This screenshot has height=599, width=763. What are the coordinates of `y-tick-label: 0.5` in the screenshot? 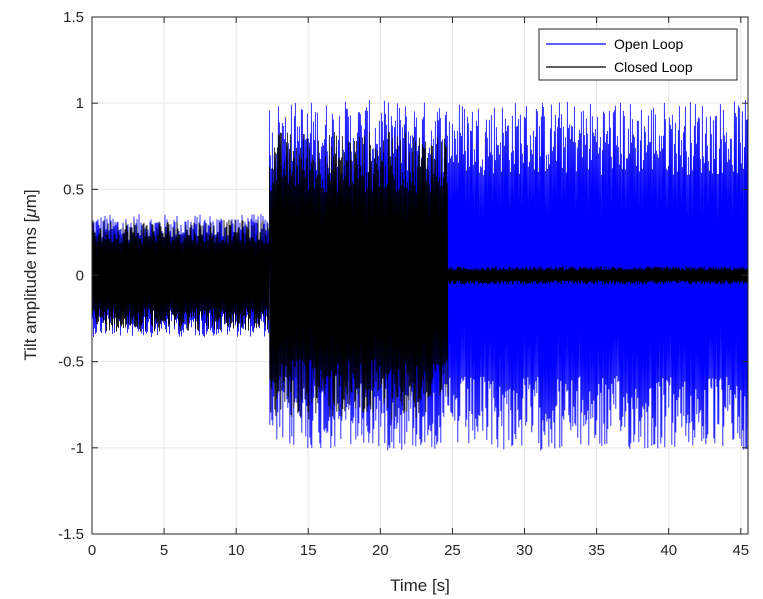 It's located at (73, 189).